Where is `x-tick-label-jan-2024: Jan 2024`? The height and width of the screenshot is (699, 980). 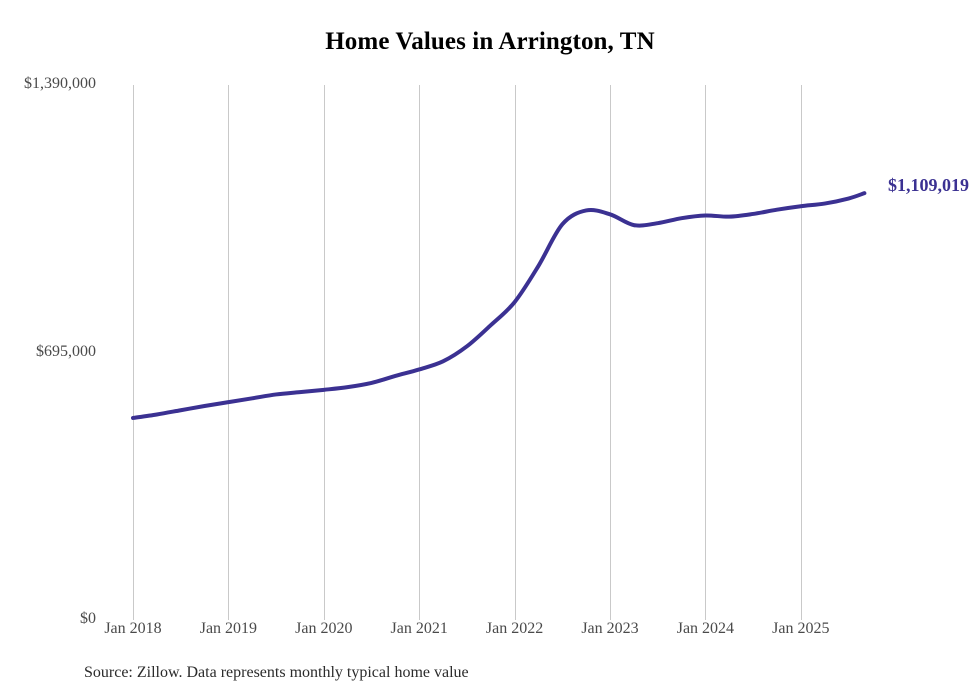
x-tick-label-jan-2024: Jan 2024 is located at coordinates (705, 628).